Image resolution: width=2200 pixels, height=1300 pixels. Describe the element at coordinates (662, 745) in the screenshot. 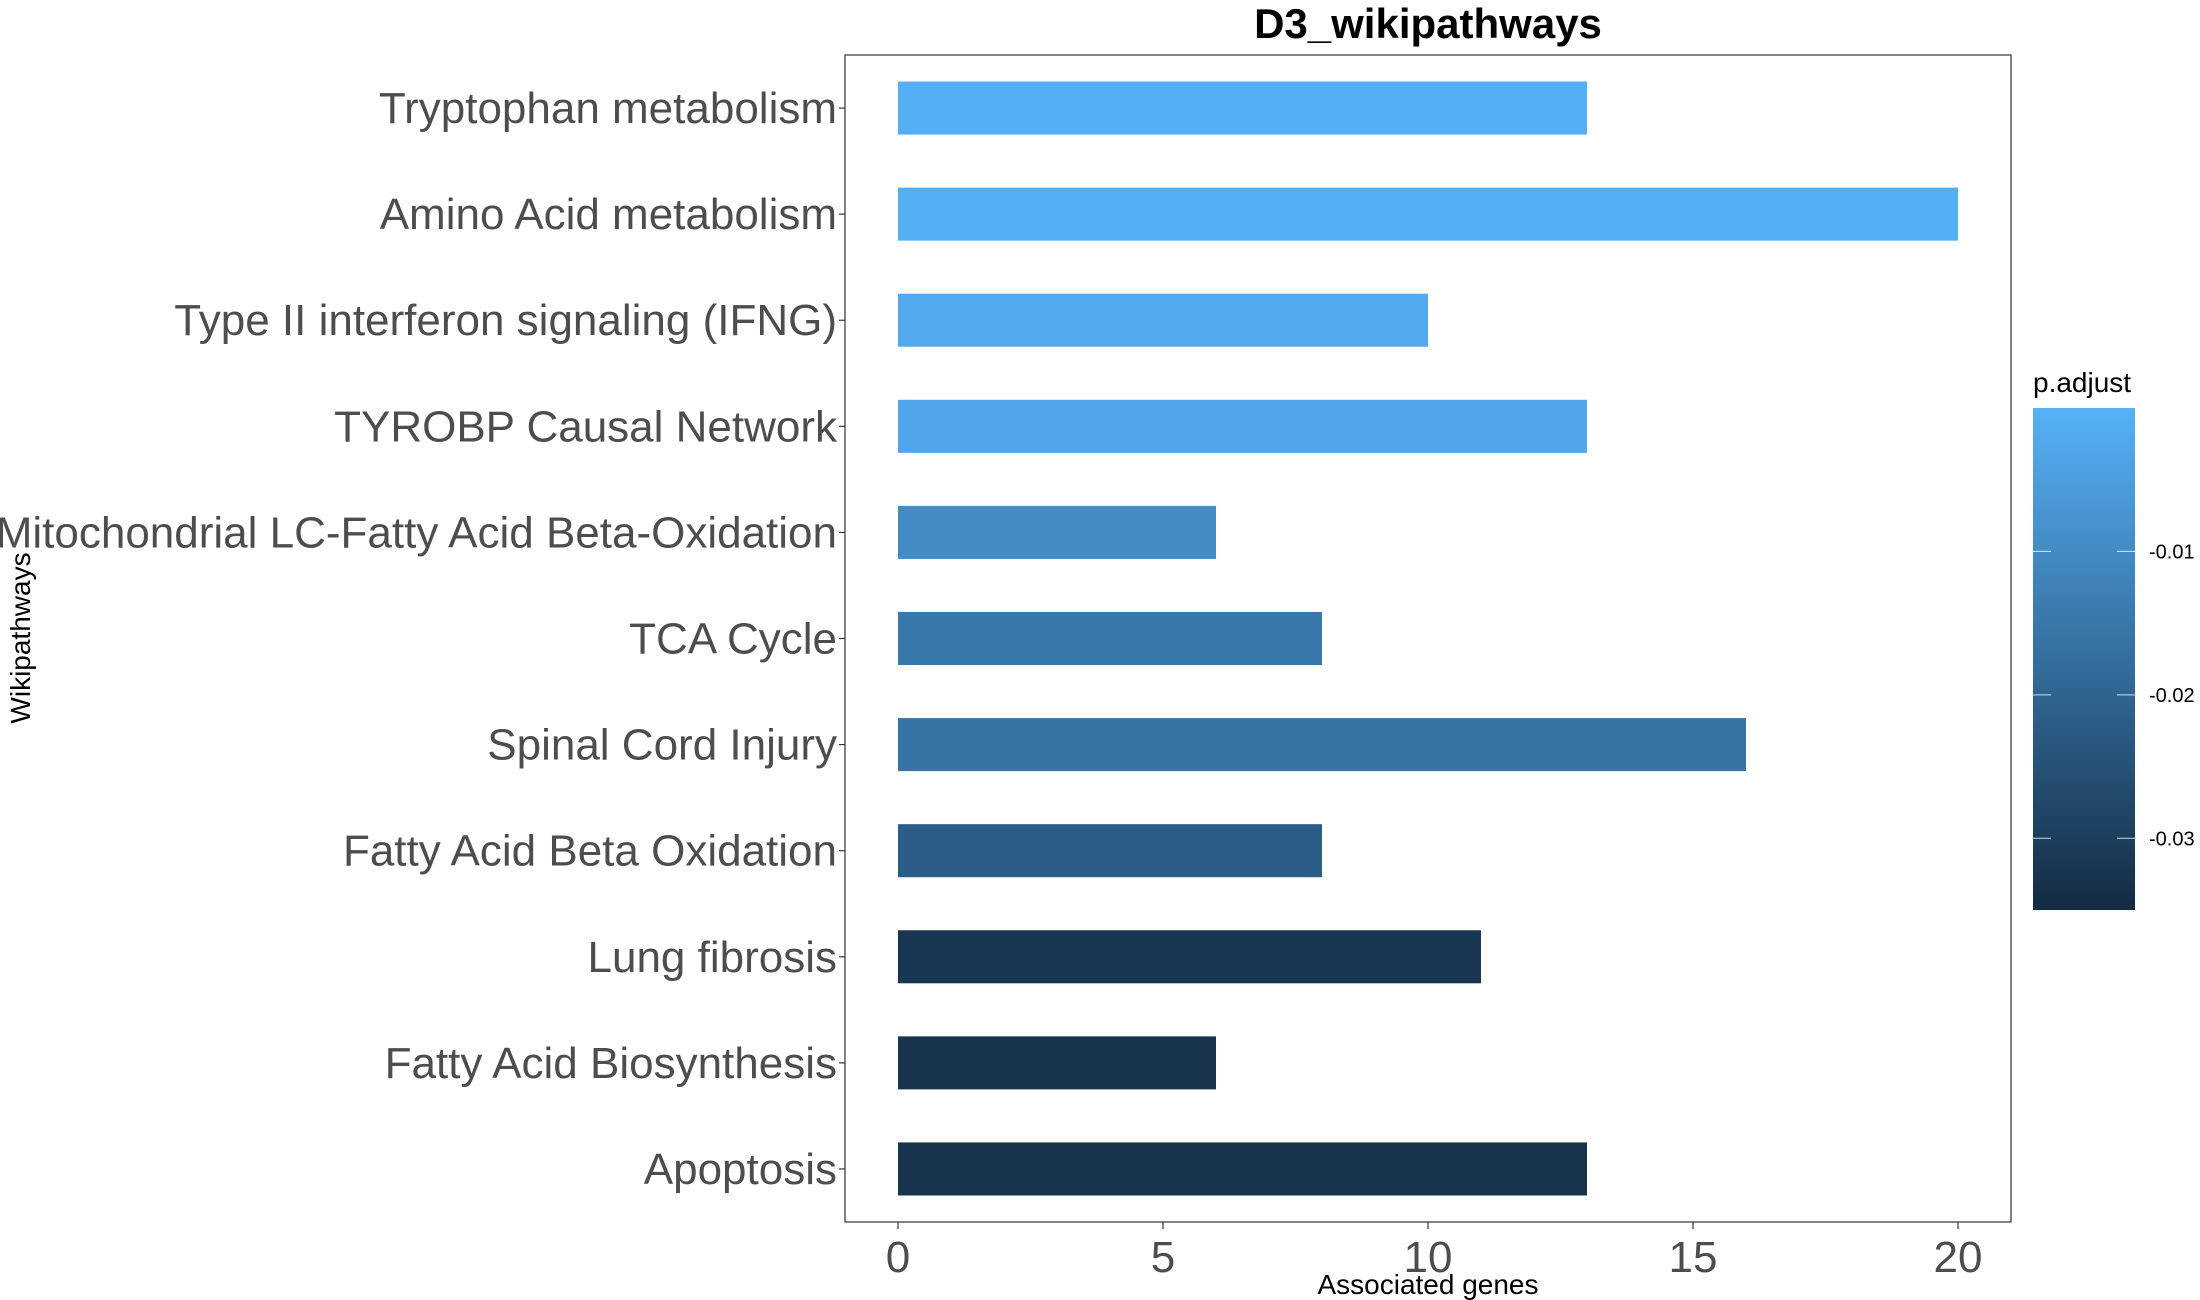

I see `y-tick-label: Spinal Cord Injury` at that location.